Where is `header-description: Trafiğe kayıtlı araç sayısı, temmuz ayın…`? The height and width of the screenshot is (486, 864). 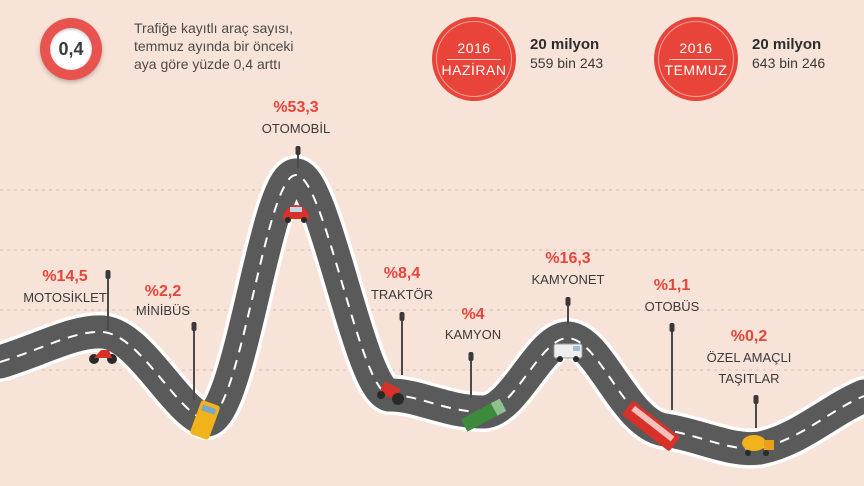
header-description: Trafiğe kayıtlı araç sayısı, temmuz ayın… is located at coordinates (214, 46).